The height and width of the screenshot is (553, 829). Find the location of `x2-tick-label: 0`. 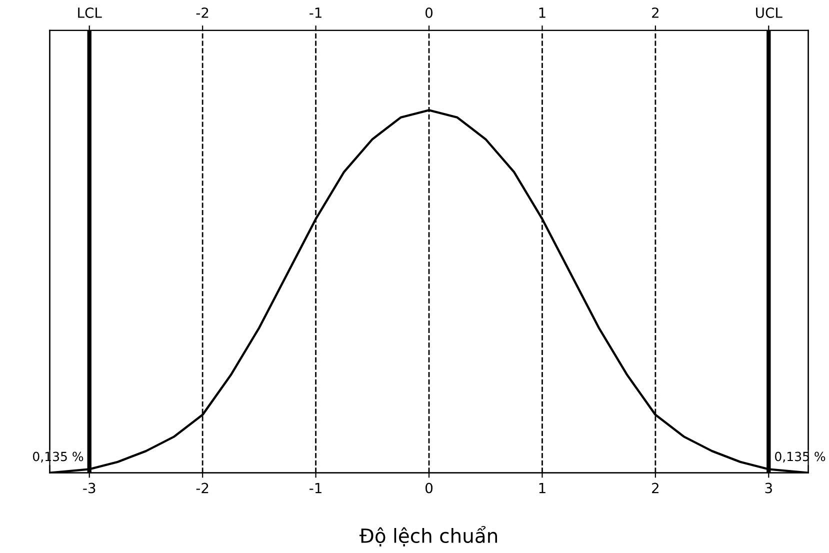

x2-tick-label: 0 is located at coordinates (429, 12).